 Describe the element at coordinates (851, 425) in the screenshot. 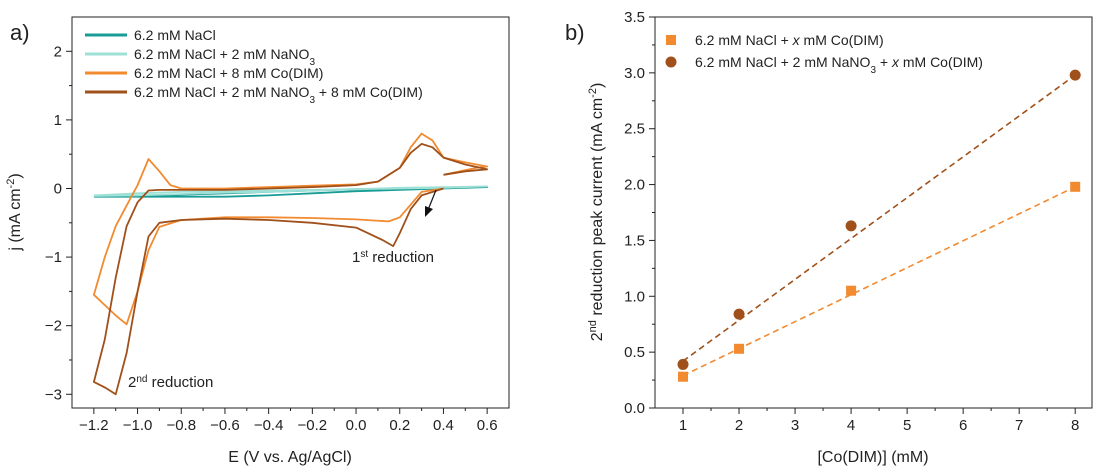

I see `b-xtick-label: 4` at that location.